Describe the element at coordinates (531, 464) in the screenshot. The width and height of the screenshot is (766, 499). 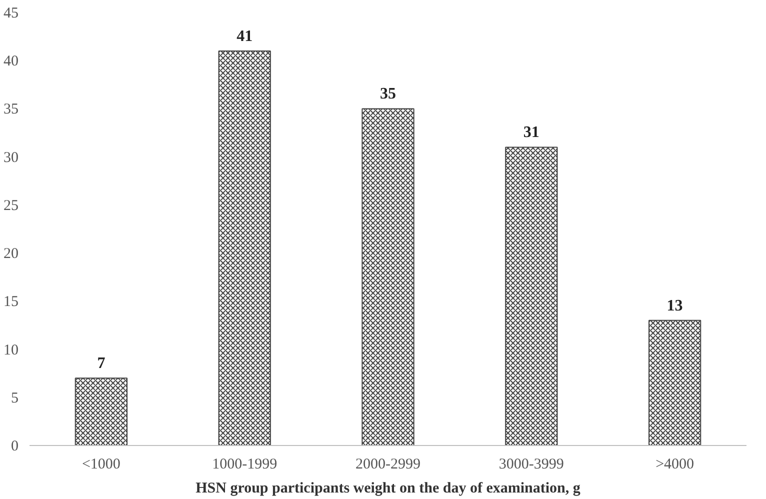
I see `x-tick-label: 3000-3999` at that location.